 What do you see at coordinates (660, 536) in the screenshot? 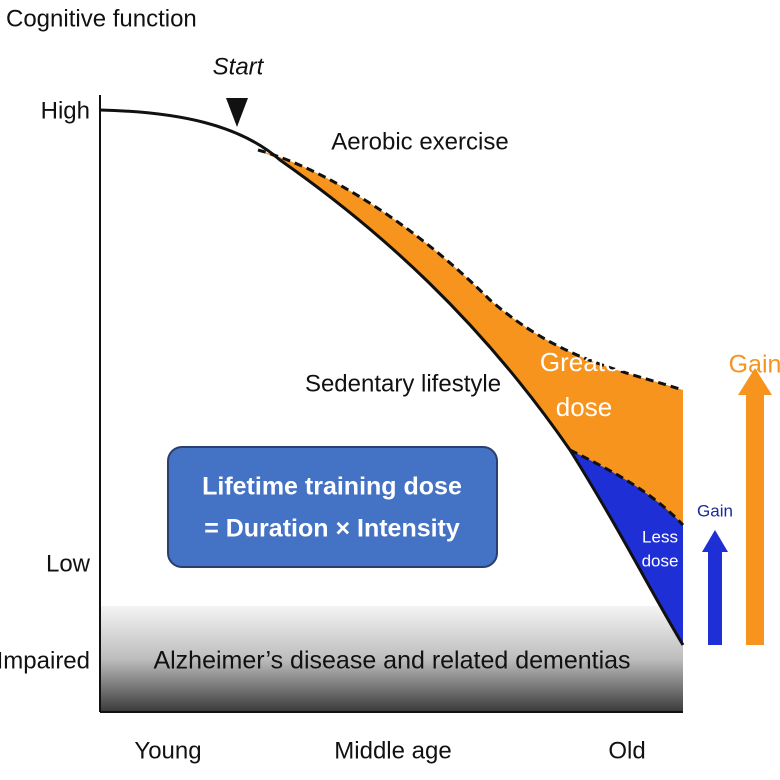
I see `less-dose-label: Less` at bounding box center [660, 536].